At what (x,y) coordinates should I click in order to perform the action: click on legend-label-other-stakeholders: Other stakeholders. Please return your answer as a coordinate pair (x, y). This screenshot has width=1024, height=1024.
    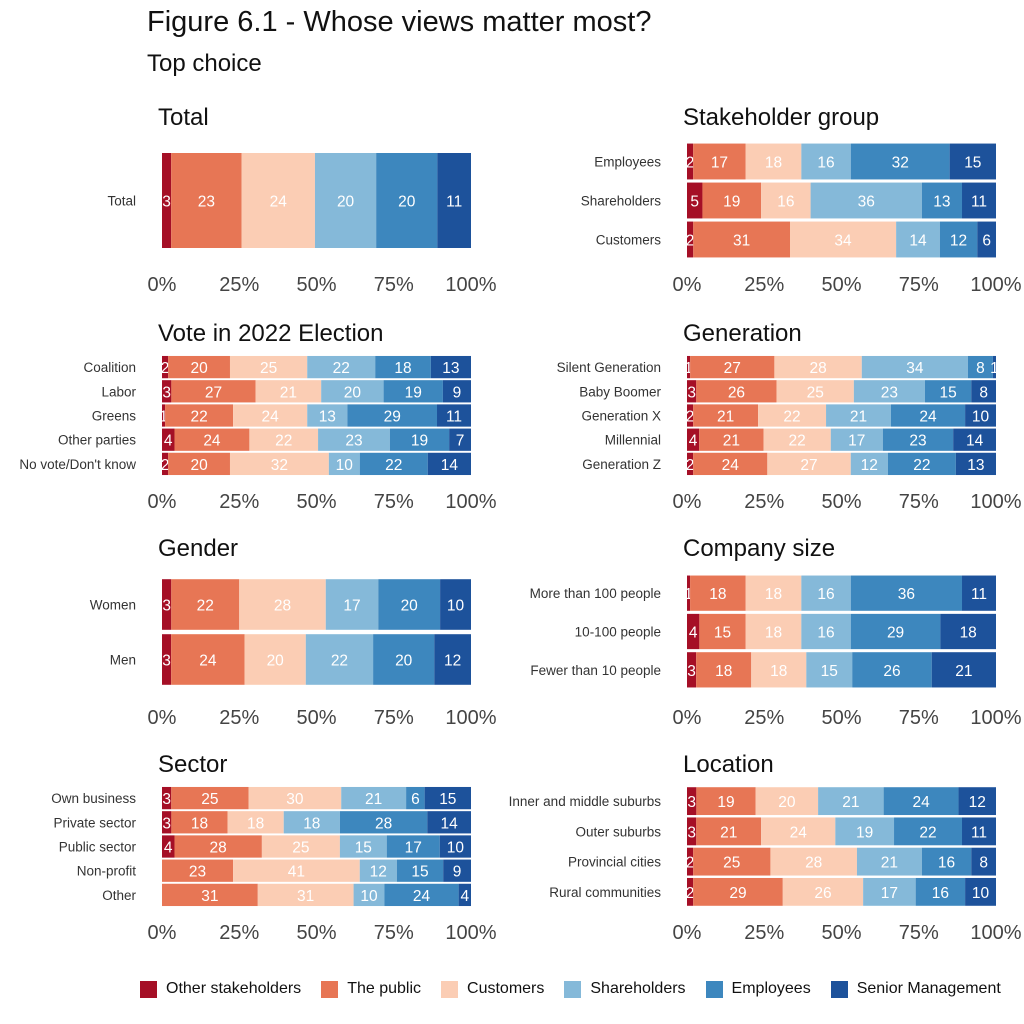
    Looking at the image, I should click on (234, 988).